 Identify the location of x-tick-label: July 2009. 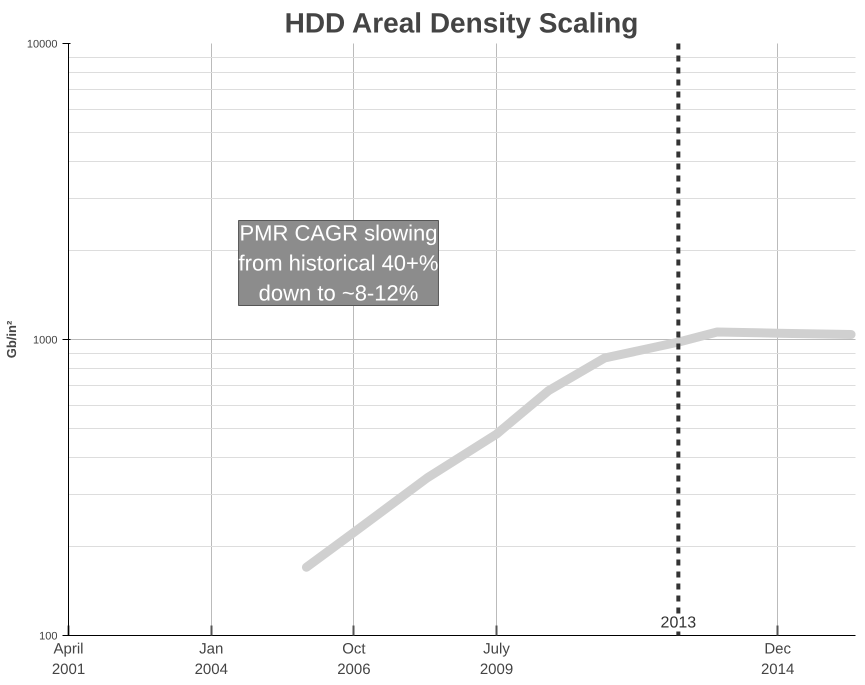
(497, 659).